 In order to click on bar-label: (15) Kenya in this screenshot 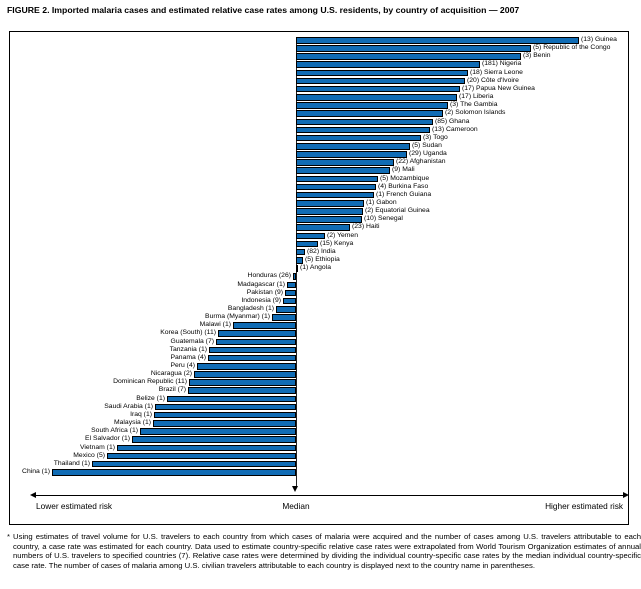, I will do `click(337, 243)`.